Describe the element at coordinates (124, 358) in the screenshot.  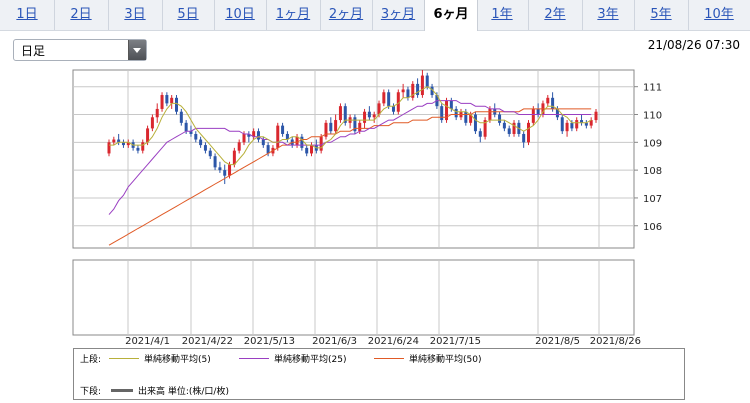
I see `legend-swatch` at that location.